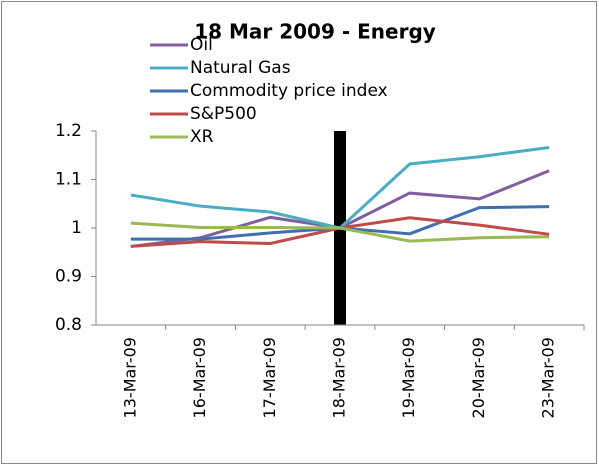 This screenshot has width=599, height=466. Describe the element at coordinates (68, 277) in the screenshot. I see `y-tick-label: 0.9` at that location.